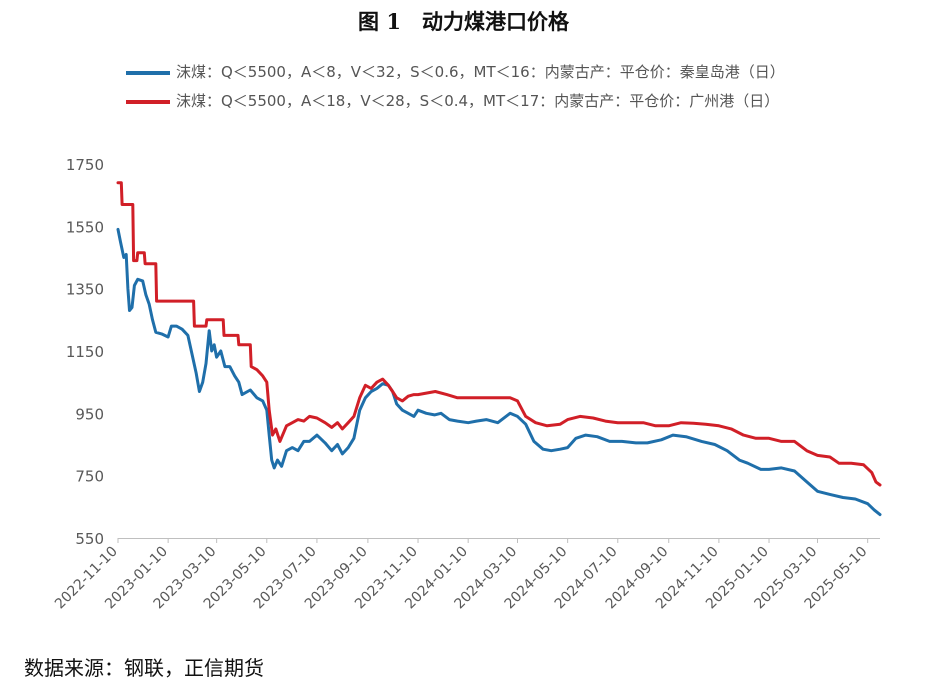  Describe the element at coordinates (89, 414) in the screenshot. I see `y-tick-label: 950` at that location.